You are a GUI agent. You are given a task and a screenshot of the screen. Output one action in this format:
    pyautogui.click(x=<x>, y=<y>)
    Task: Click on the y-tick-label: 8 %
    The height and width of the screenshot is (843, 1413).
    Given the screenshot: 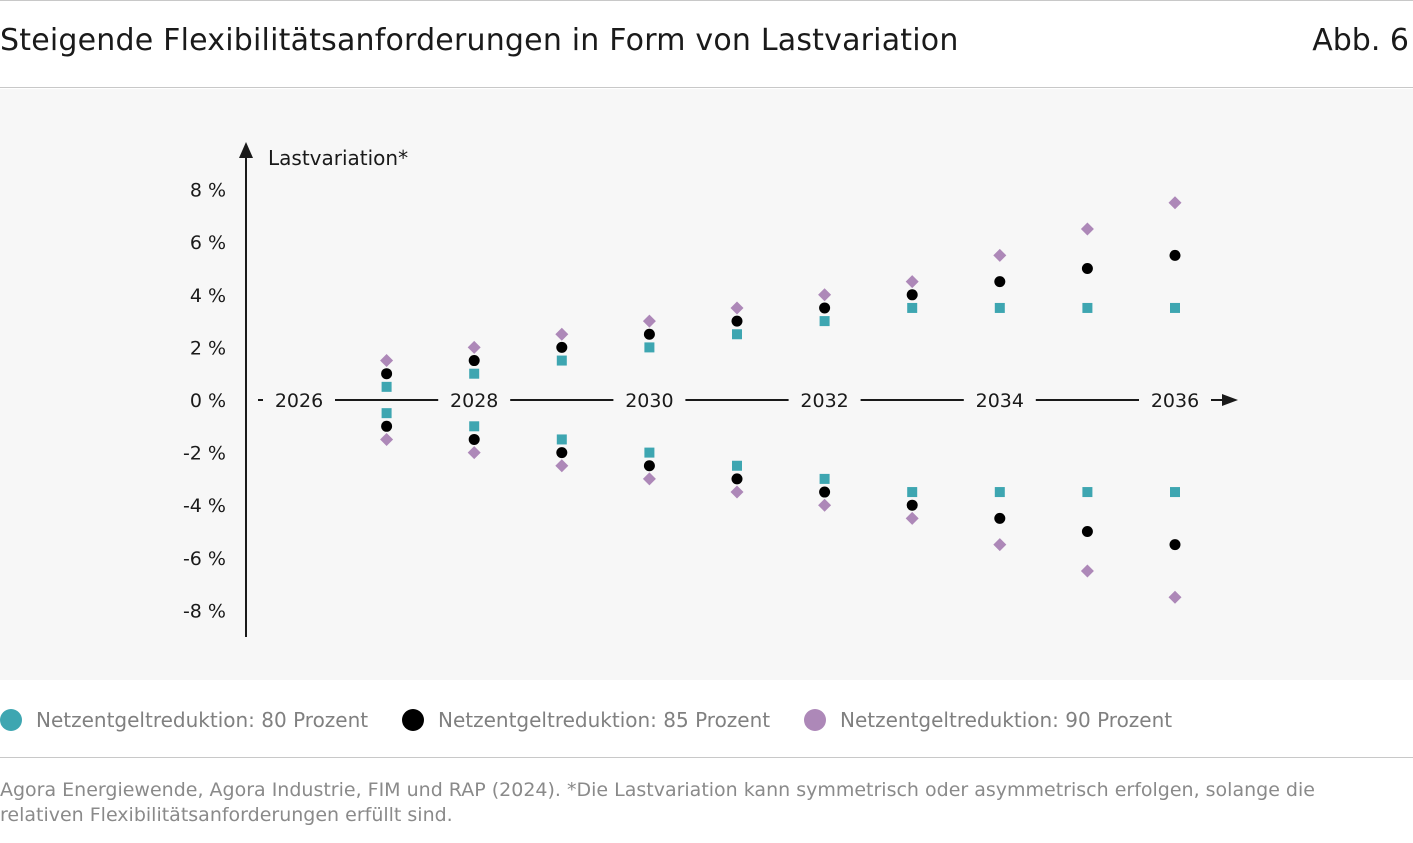 What is the action you would take?
    pyautogui.click(x=208, y=191)
    